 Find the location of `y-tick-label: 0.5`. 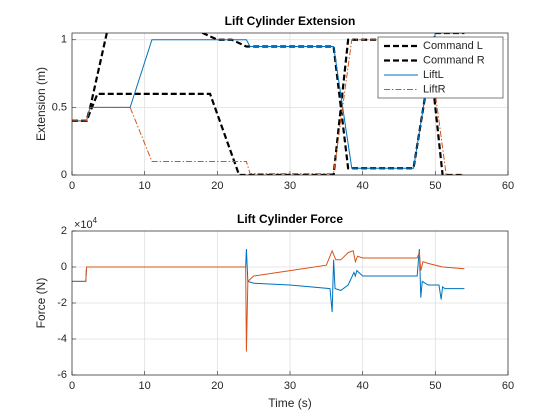

y-tick-label: 0.5 is located at coordinates (59, 107).